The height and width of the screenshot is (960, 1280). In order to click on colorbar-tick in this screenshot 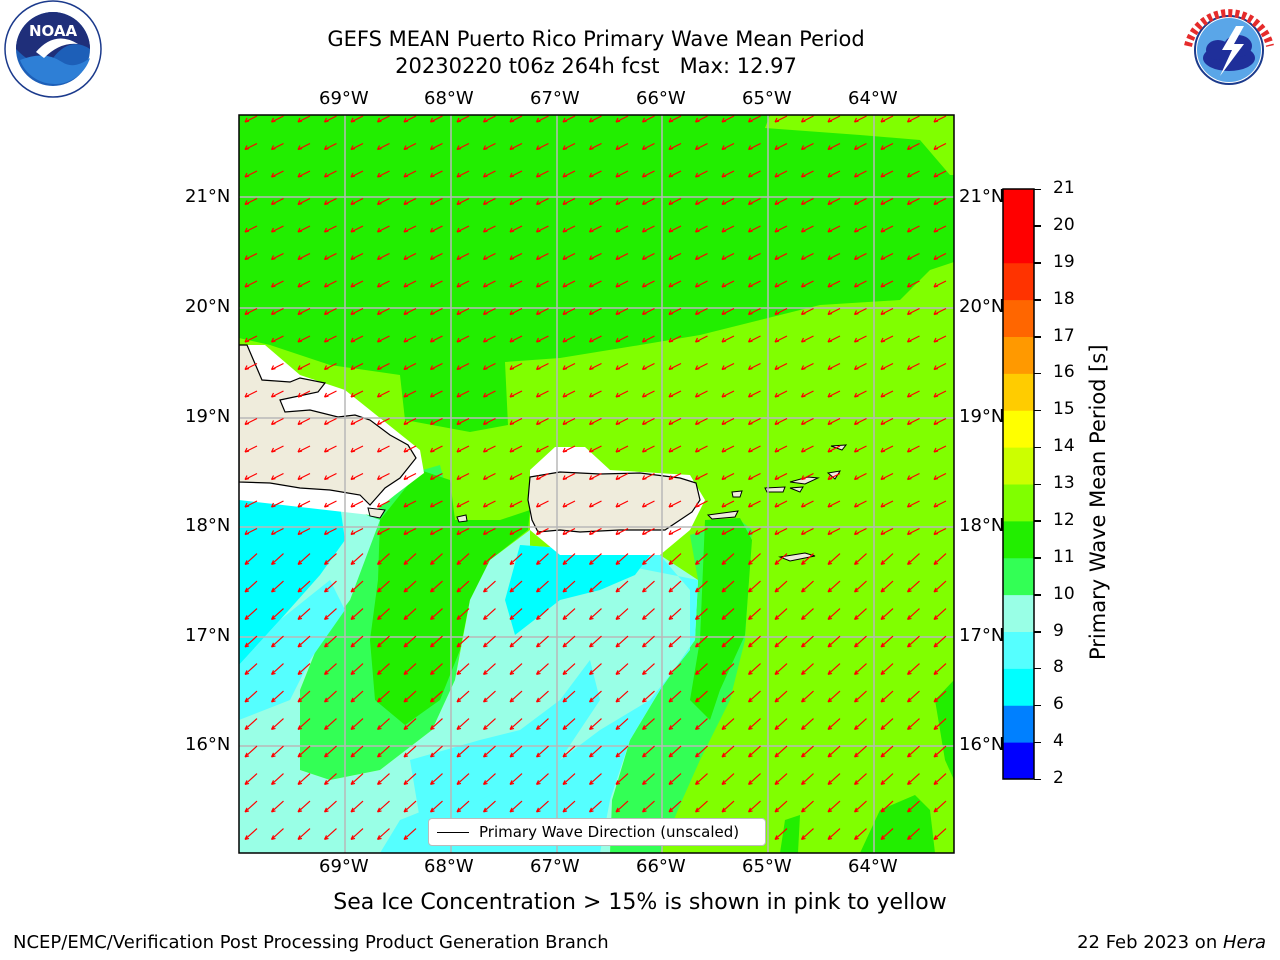, I will do `click(1037, 742)`.